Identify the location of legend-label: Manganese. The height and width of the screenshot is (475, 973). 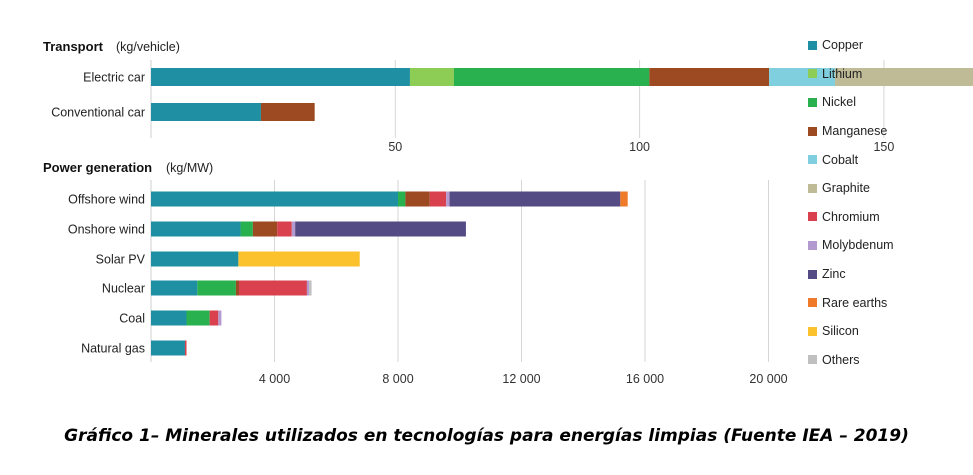
(855, 131).